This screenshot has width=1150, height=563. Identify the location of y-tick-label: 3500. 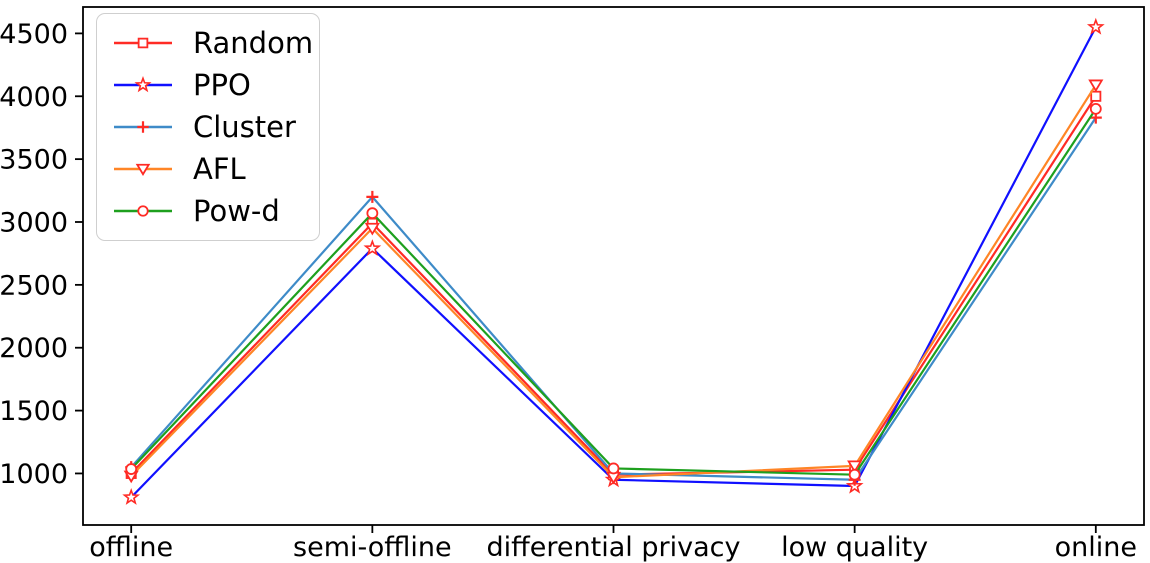
(34, 160).